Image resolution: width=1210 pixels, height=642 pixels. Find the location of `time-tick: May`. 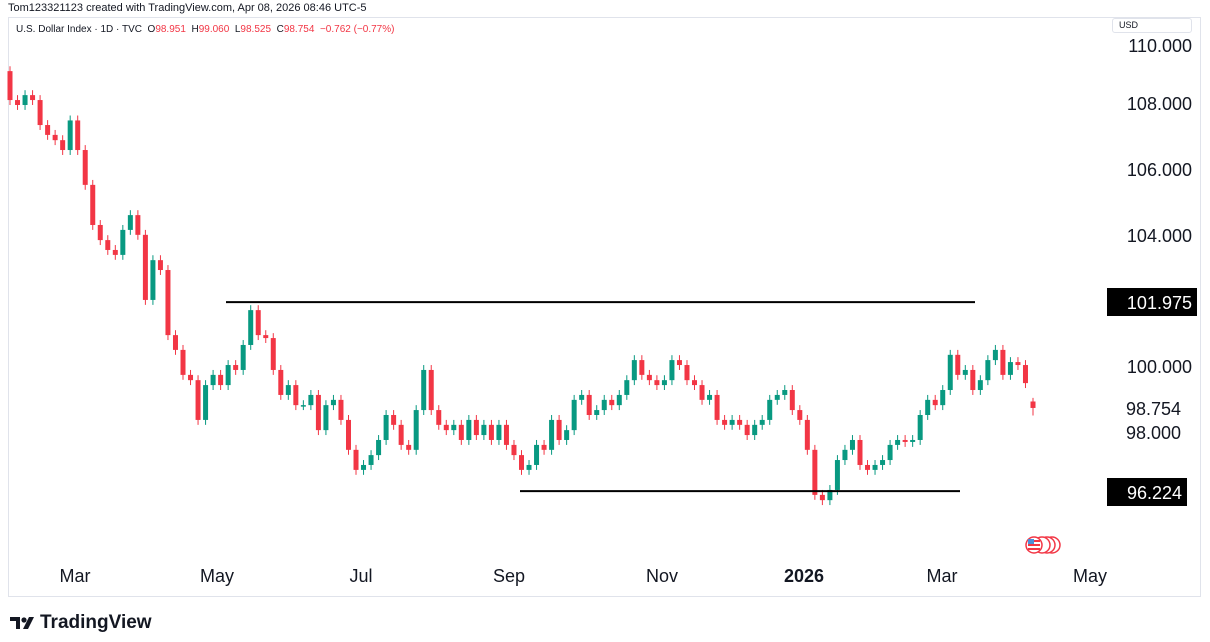

time-tick: May is located at coordinates (1090, 576).